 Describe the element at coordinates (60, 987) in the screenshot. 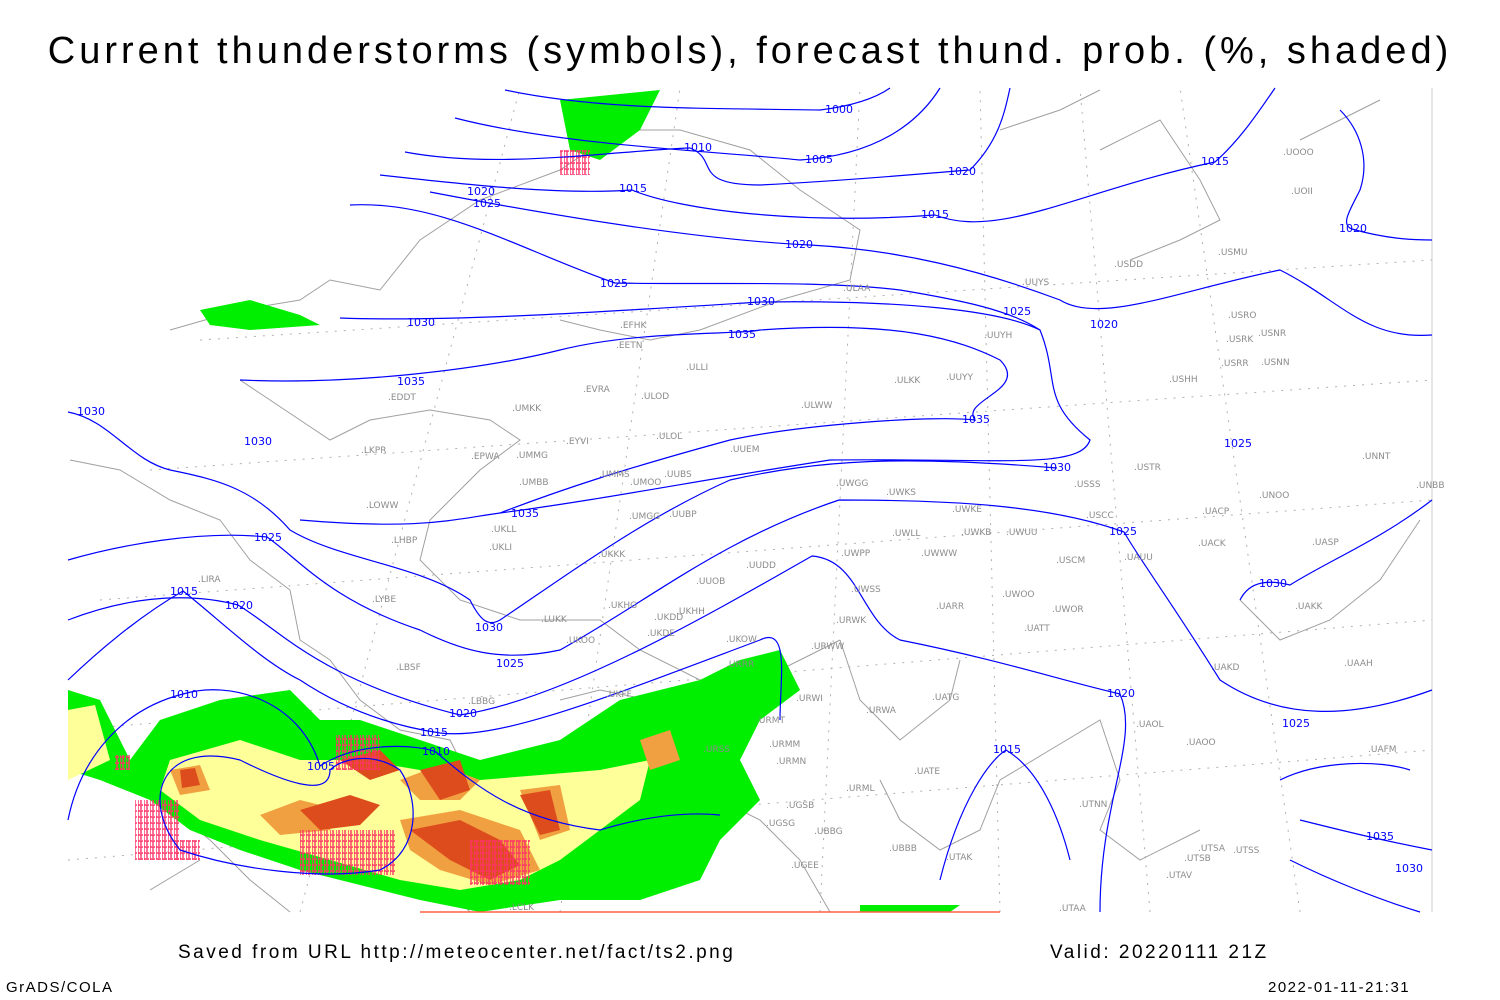

I see `software-credit: GrADS/COLA` at that location.